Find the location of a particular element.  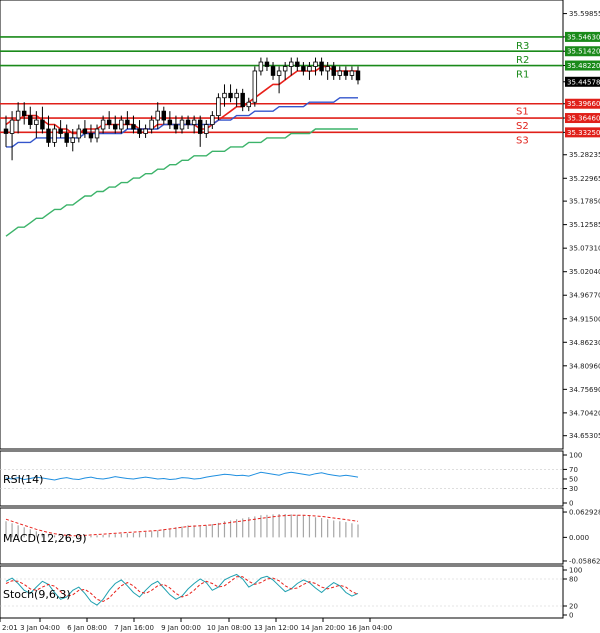

stoch-tick-label: 100 is located at coordinates (575, 571).